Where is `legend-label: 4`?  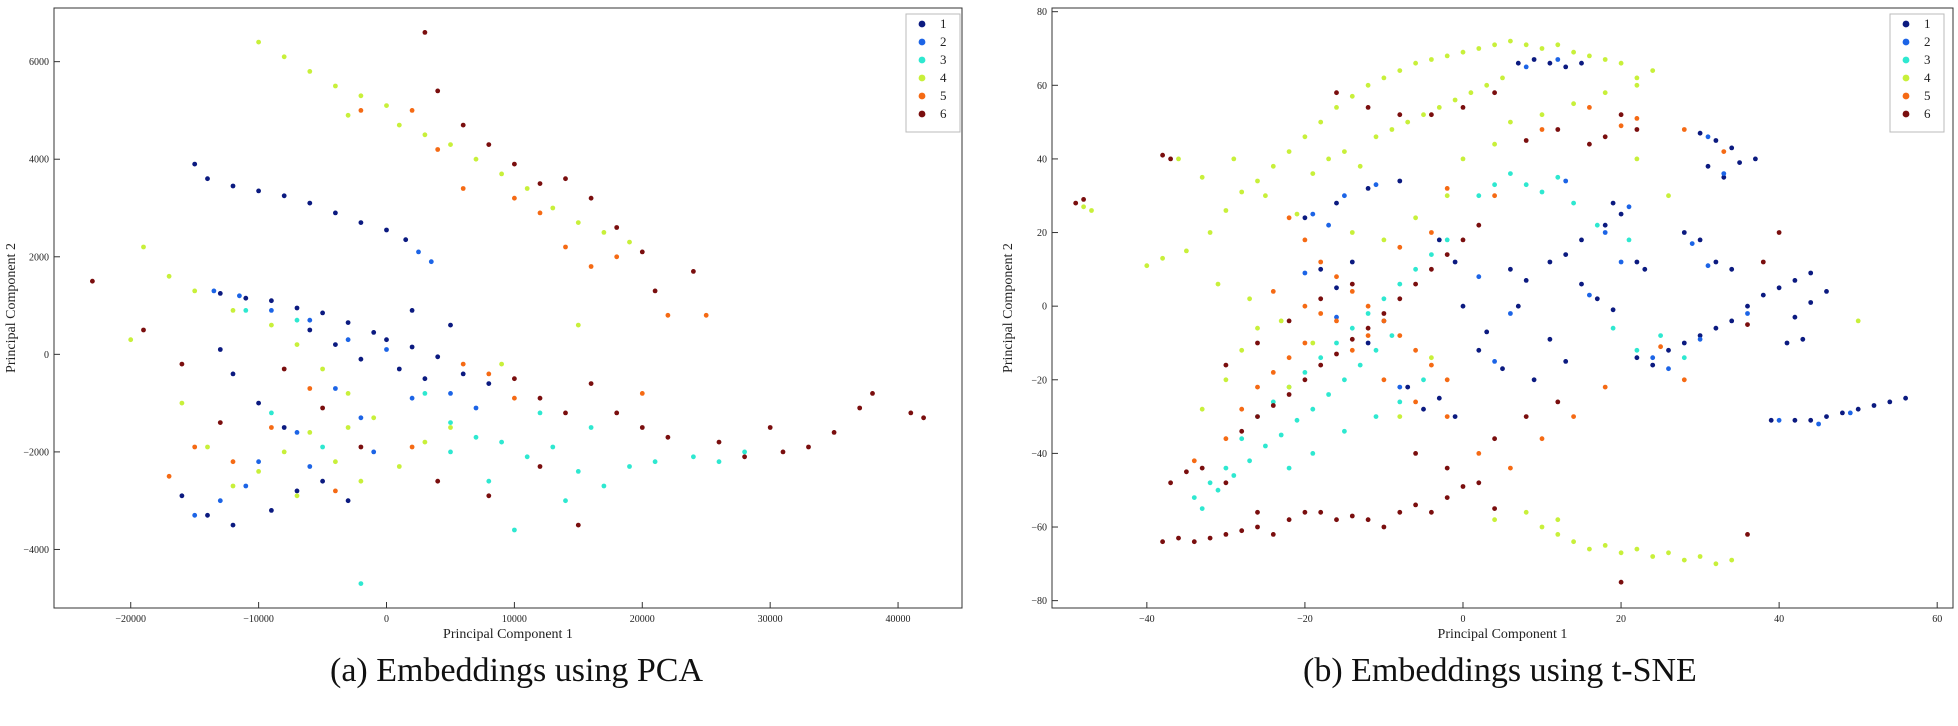
legend-label: 4 is located at coordinates (943, 77).